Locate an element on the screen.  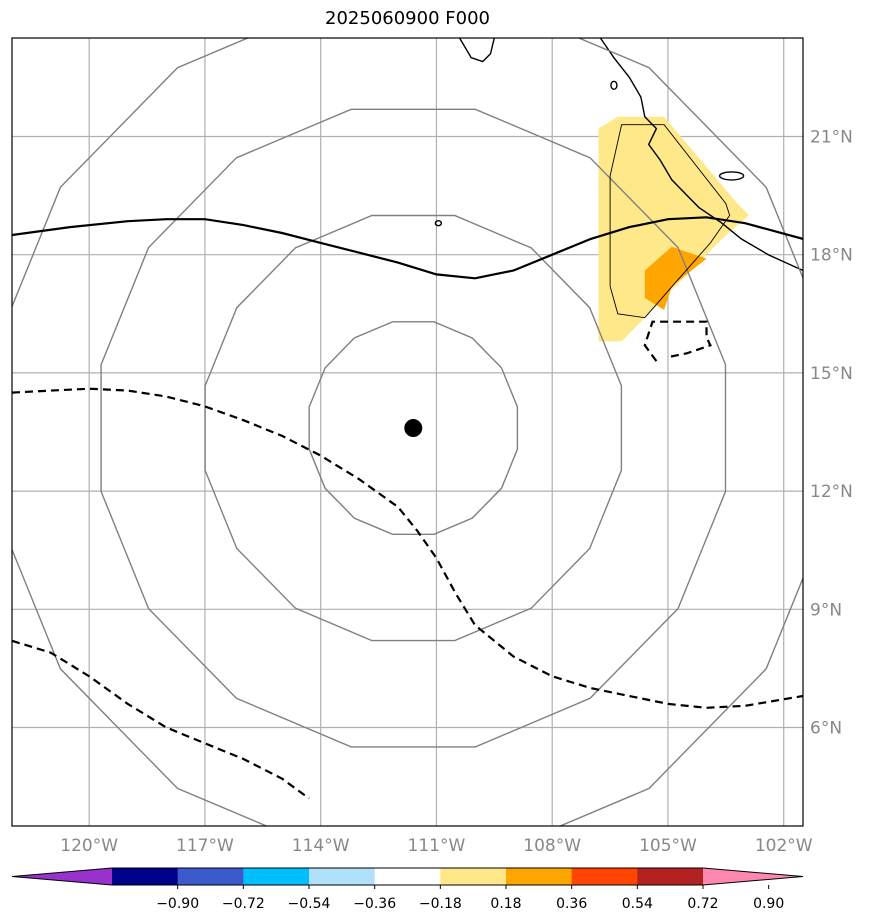
lon-tick-label: 102°W is located at coordinates (784, 846).